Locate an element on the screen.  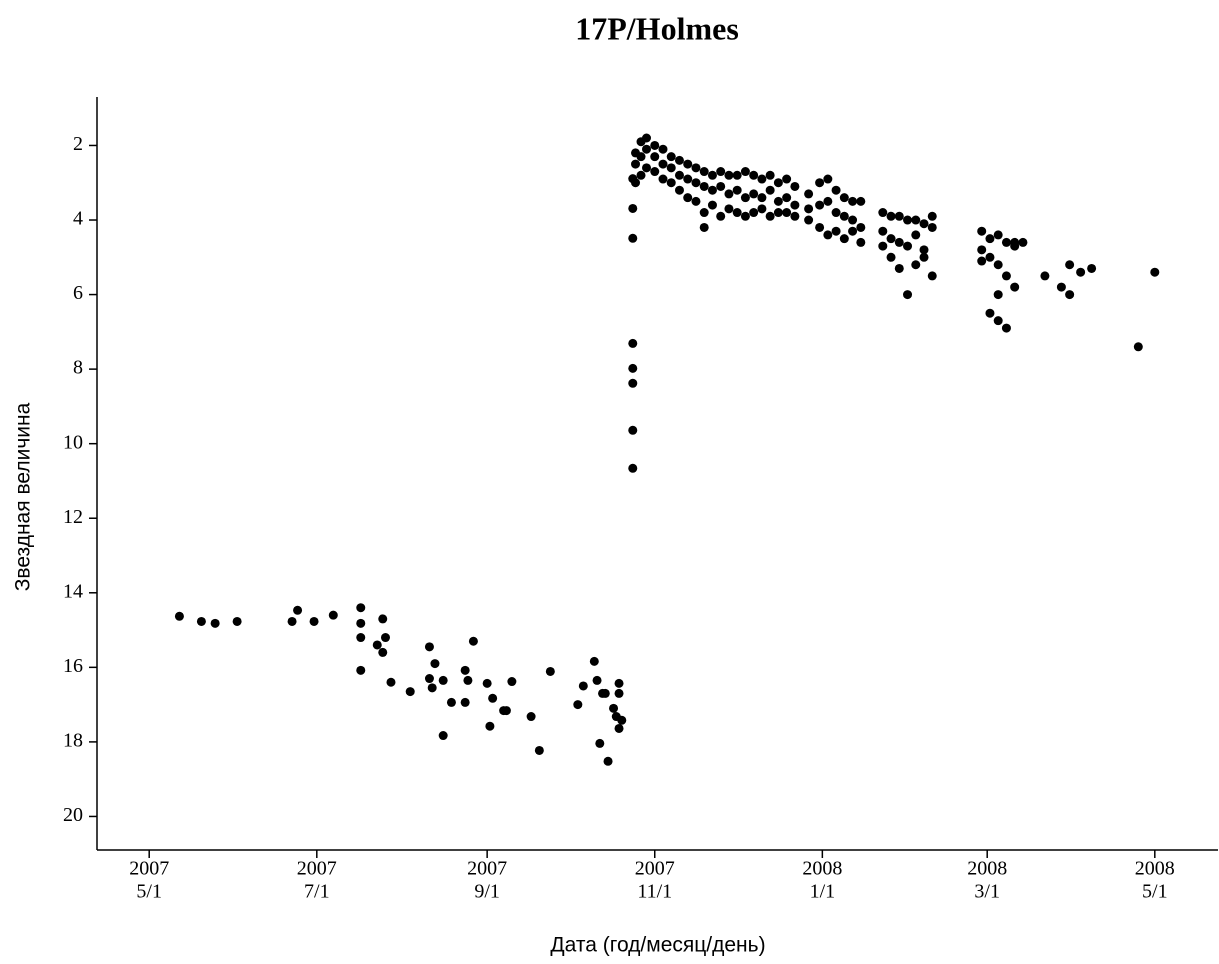
y-tick-label: 20 is located at coordinates (73, 815).